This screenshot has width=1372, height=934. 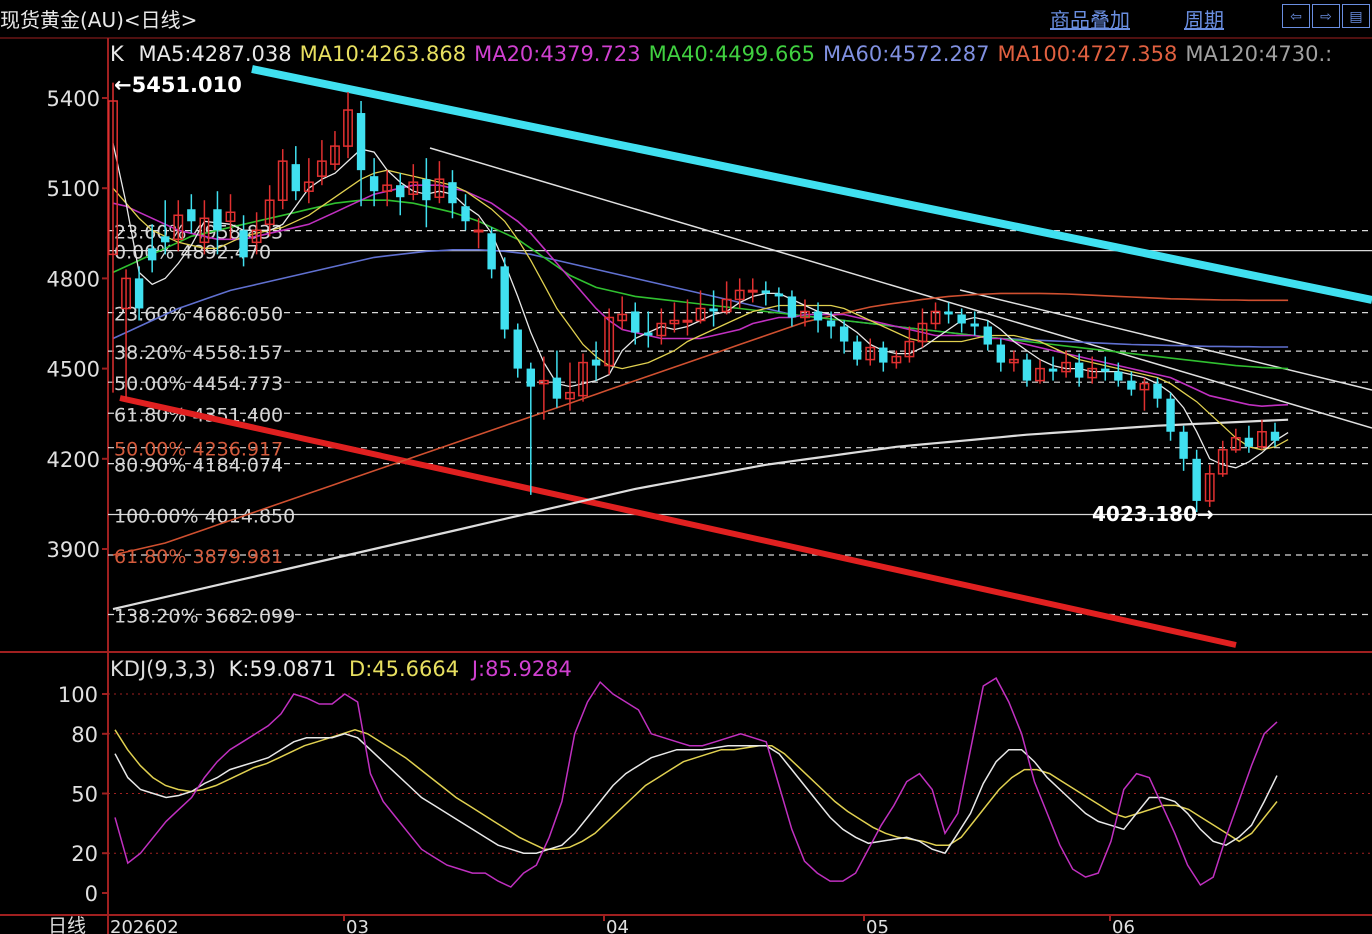 What do you see at coordinates (877, 925) in the screenshot?
I see `x-axis-label: 05` at bounding box center [877, 925].